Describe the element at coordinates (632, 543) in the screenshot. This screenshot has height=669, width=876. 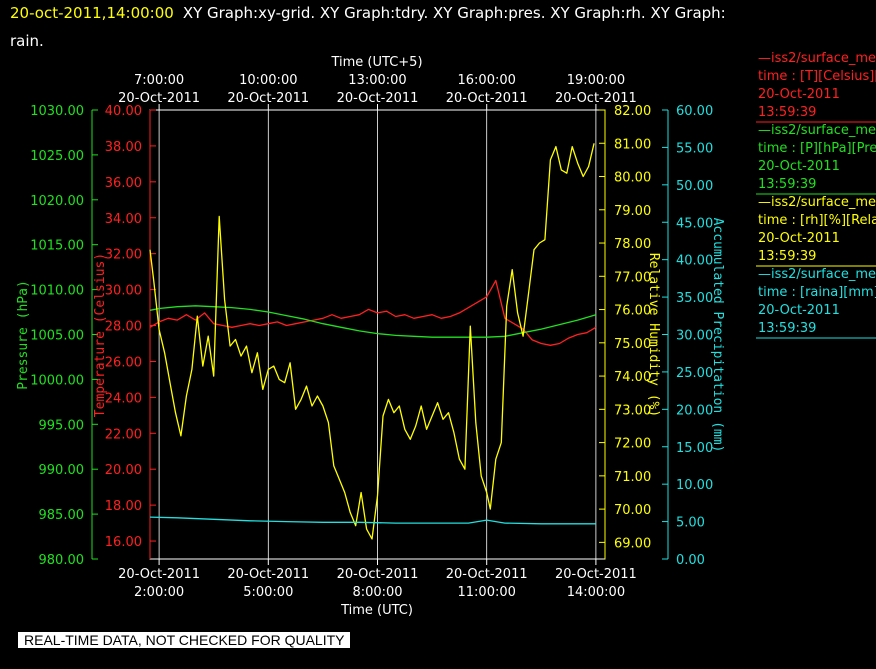
I see `humidity-tick-label: 69.00` at that location.